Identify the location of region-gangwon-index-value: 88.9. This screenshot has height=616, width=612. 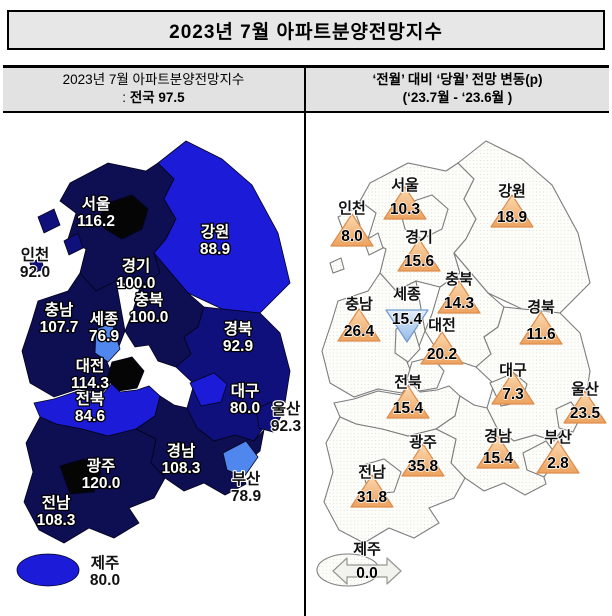
(215, 249).